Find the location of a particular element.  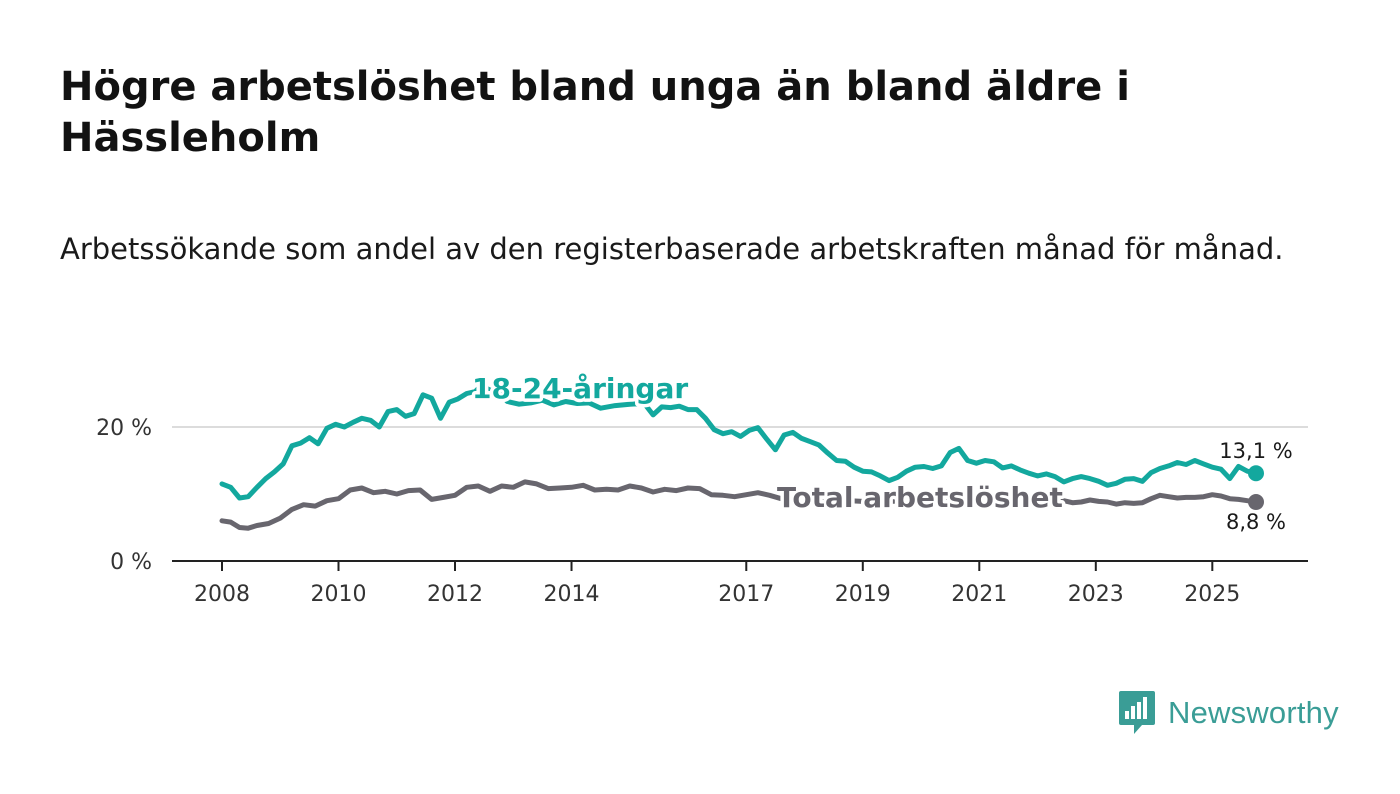

y-tick-label: 0 % is located at coordinates (131, 562).